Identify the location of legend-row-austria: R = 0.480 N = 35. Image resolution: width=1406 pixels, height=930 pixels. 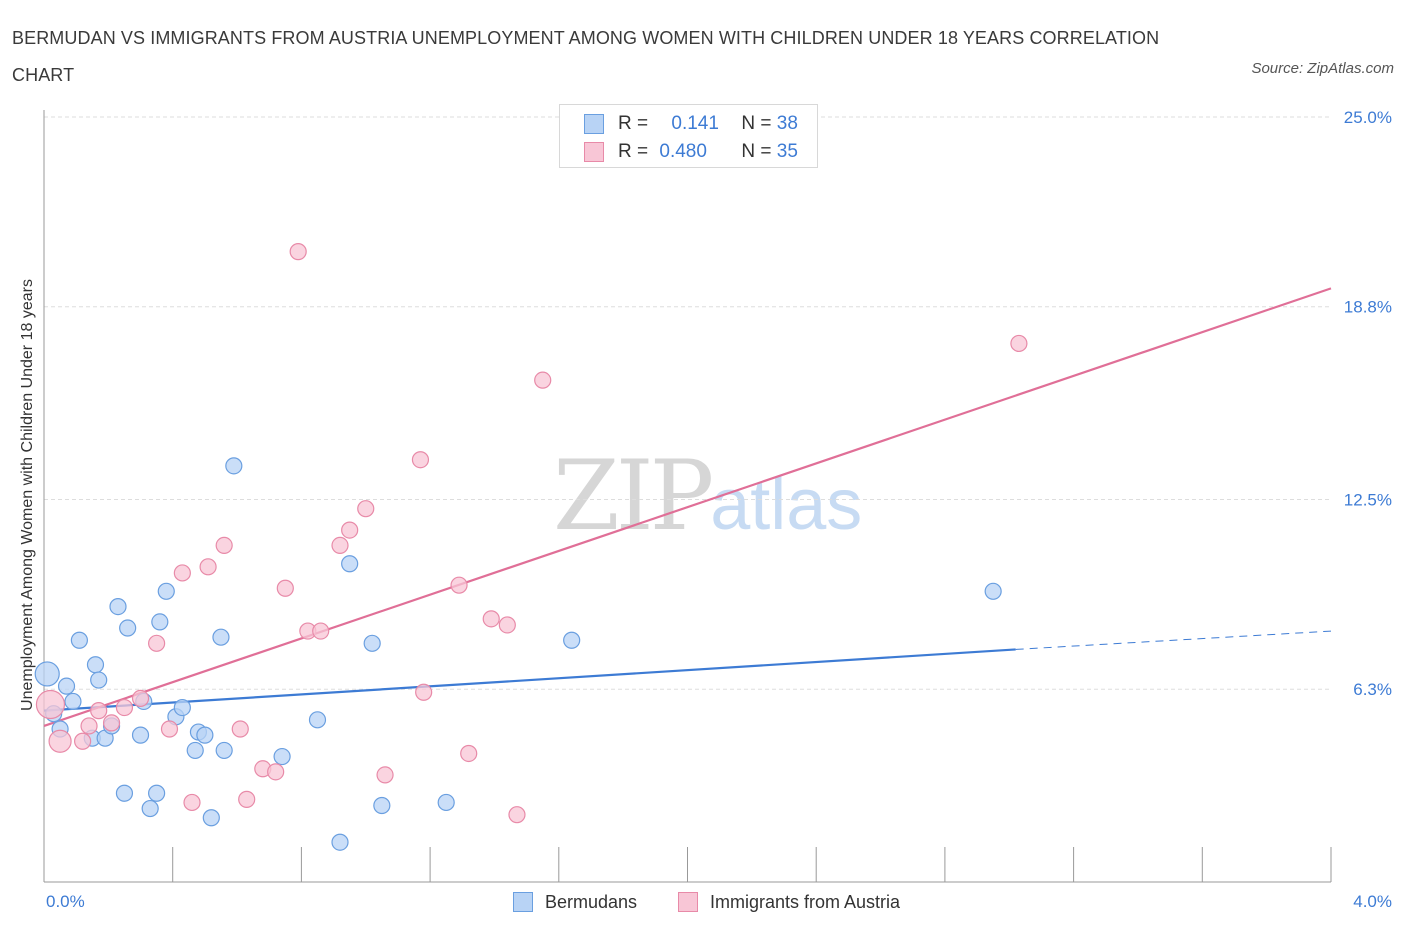
(691, 152).